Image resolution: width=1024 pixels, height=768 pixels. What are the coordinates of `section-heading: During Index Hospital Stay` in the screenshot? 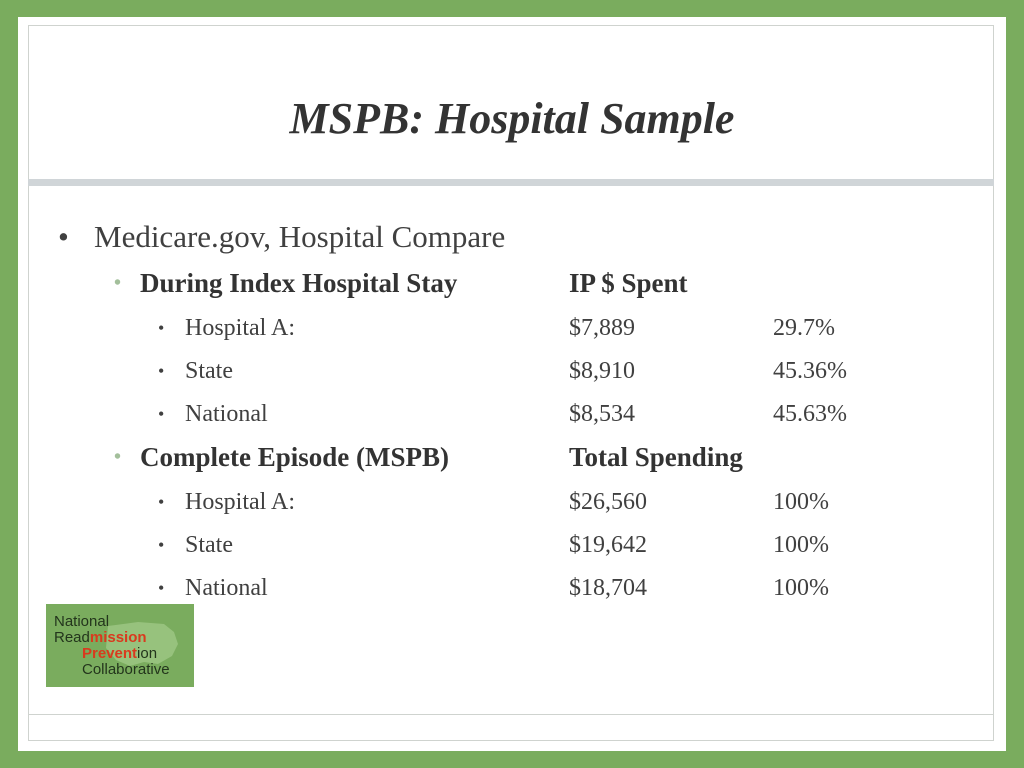 It's located at (299, 283).